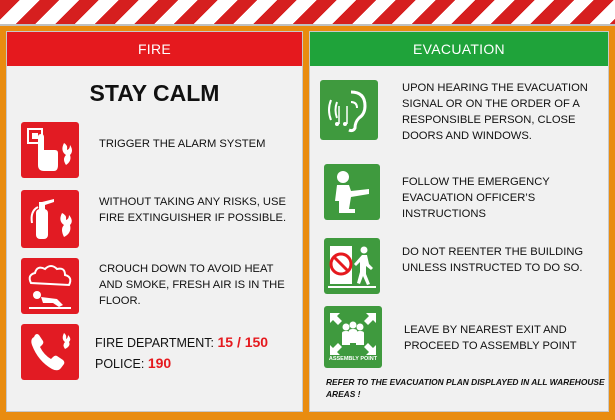  What do you see at coordinates (459, 49) in the screenshot?
I see `evacuation-panel-header: EVACUATION` at bounding box center [459, 49].